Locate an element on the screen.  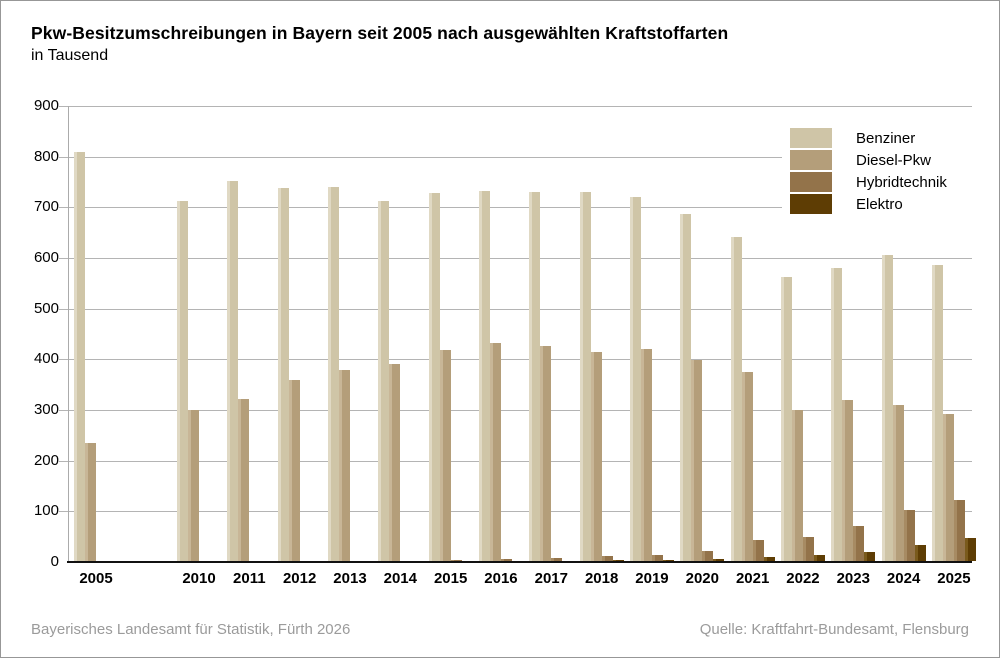
bar-hybrid-2024 is located at coordinates (909, 535).